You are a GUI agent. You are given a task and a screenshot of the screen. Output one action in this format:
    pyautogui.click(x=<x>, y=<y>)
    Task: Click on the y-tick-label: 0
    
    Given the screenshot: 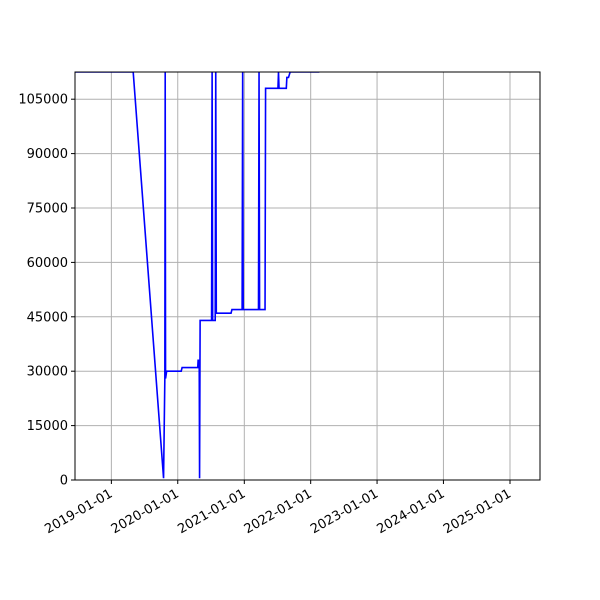 What is the action you would take?
    pyautogui.click(x=64, y=481)
    